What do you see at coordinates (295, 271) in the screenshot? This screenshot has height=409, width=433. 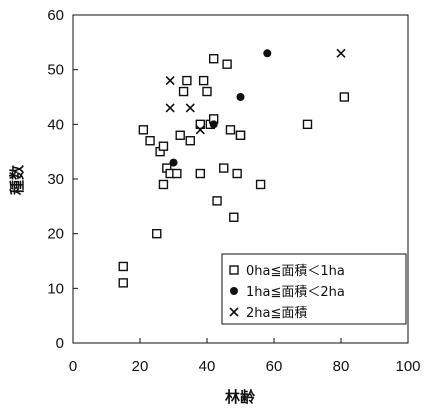 I see `legend-entry: 0ha≦面積＜1ha` at bounding box center [295, 271].